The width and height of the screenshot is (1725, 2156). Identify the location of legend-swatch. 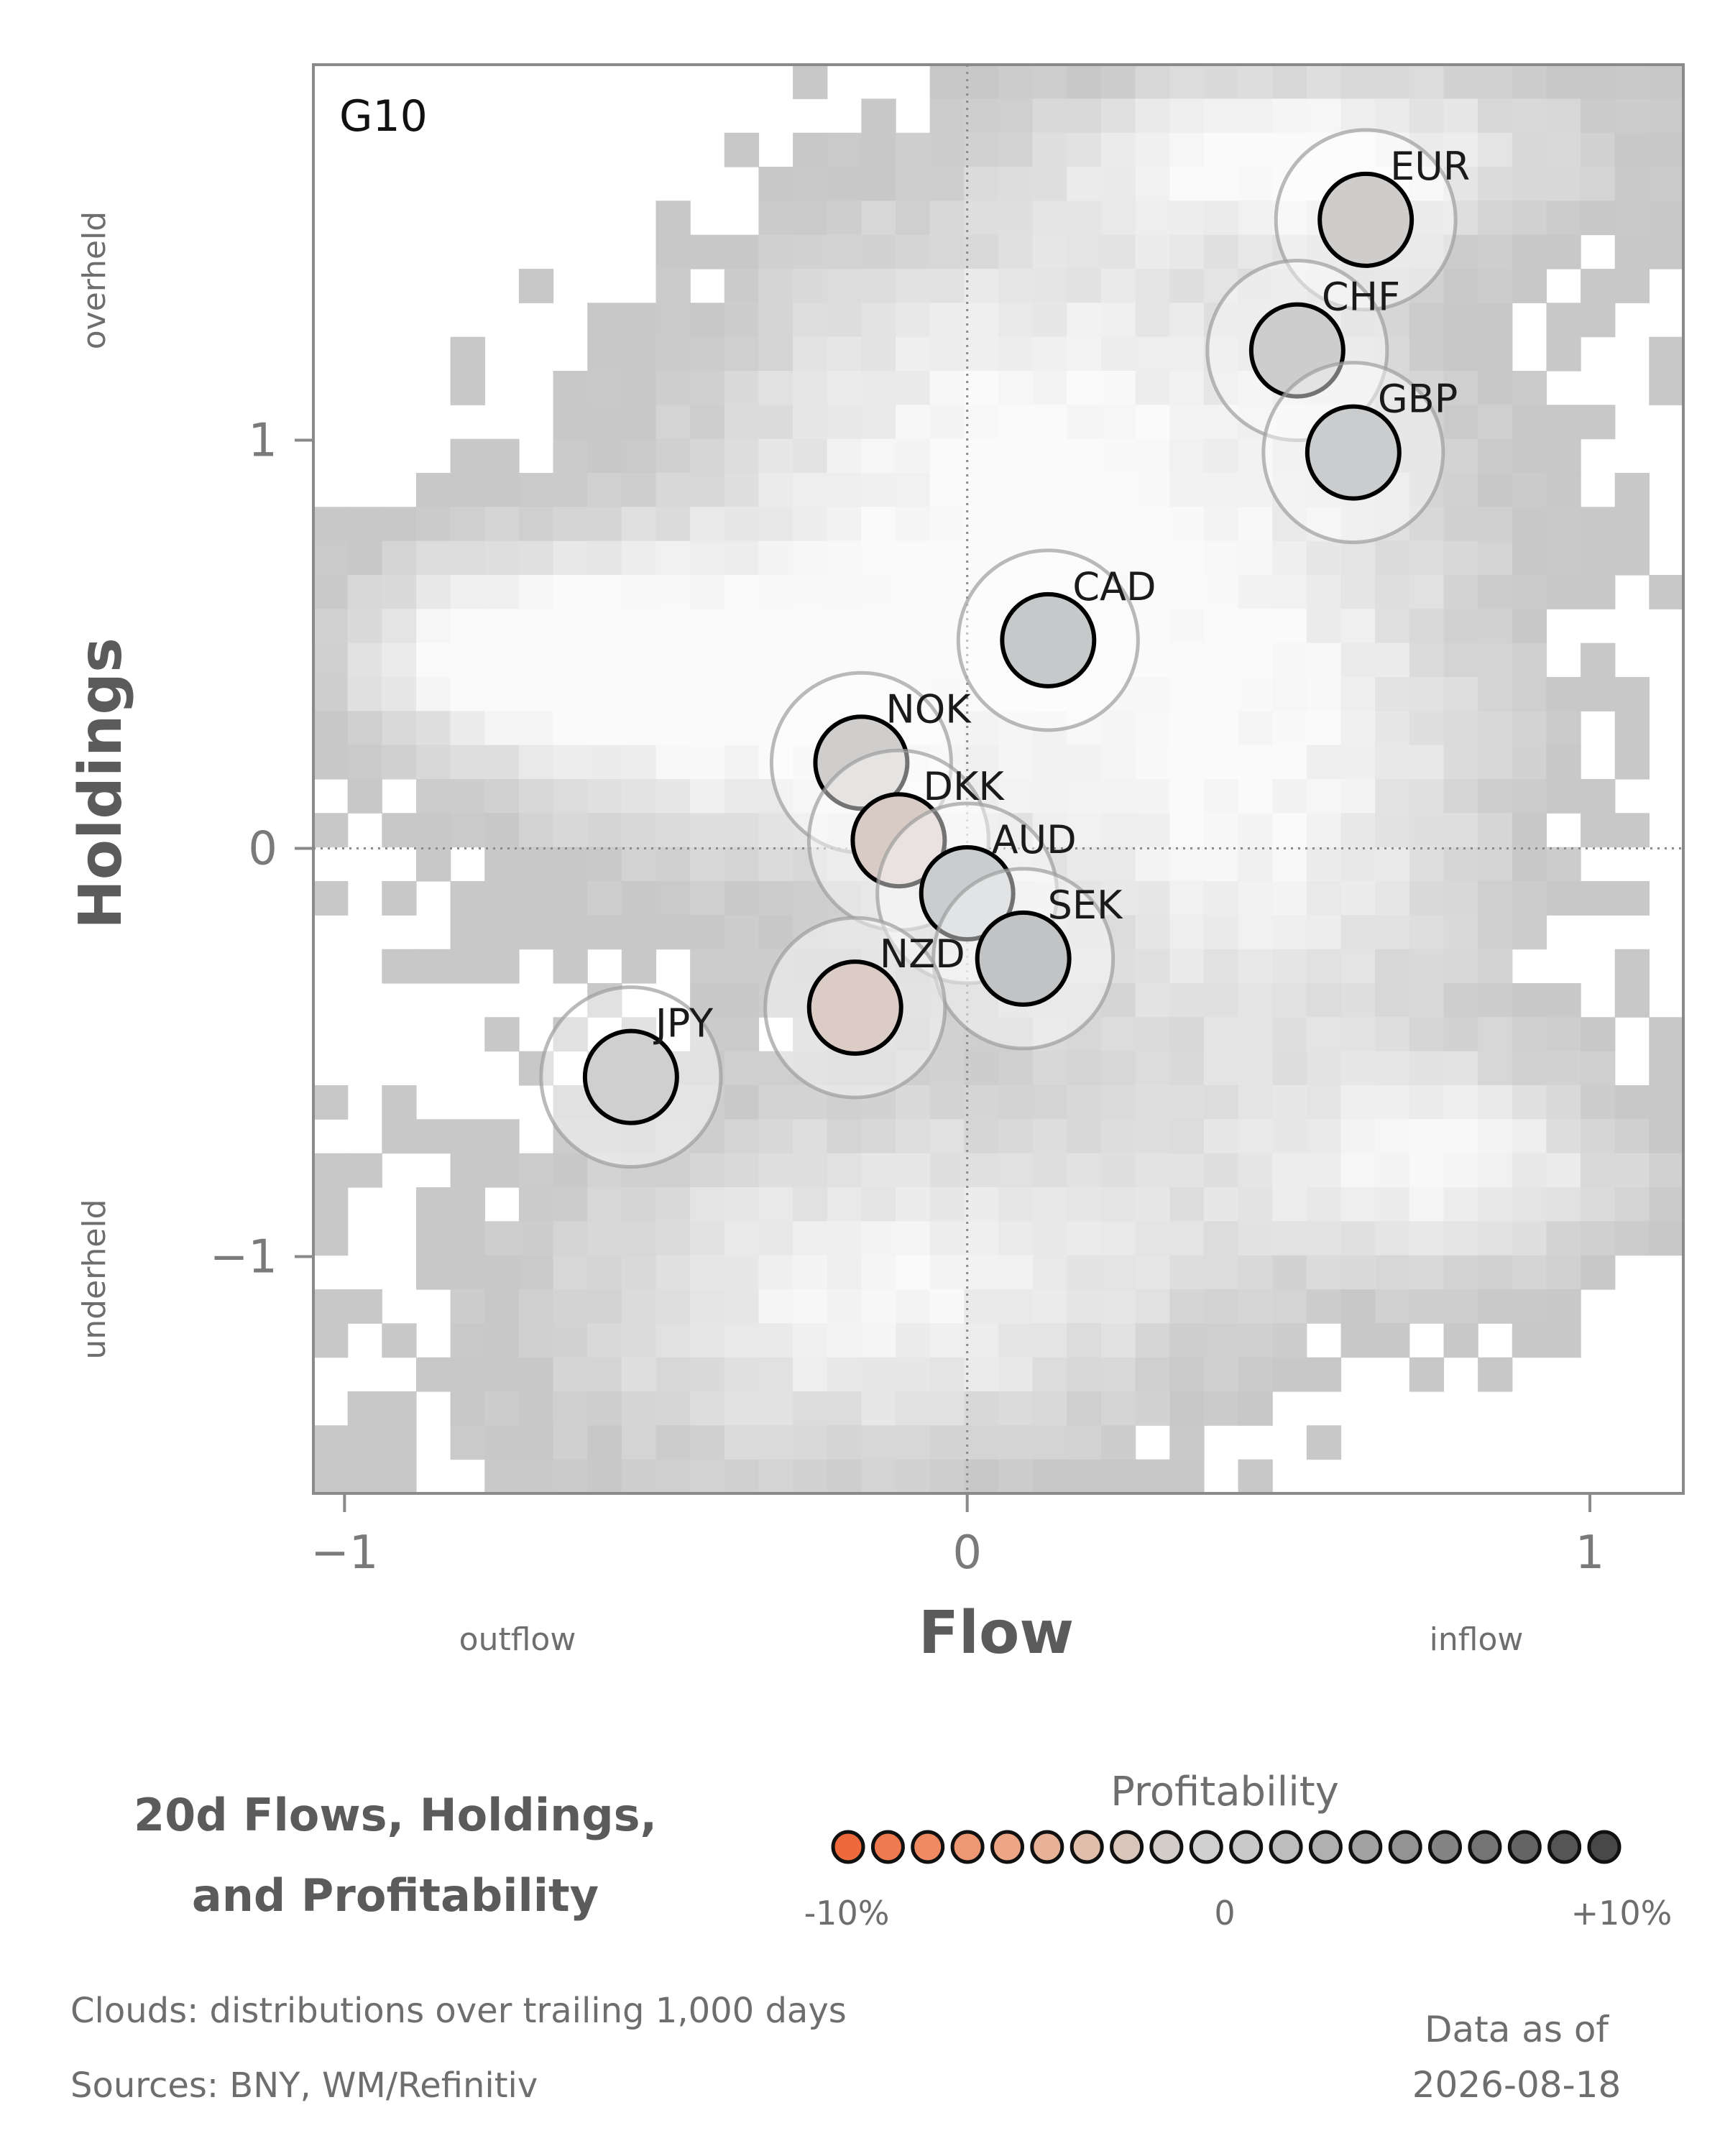
(1087, 1847).